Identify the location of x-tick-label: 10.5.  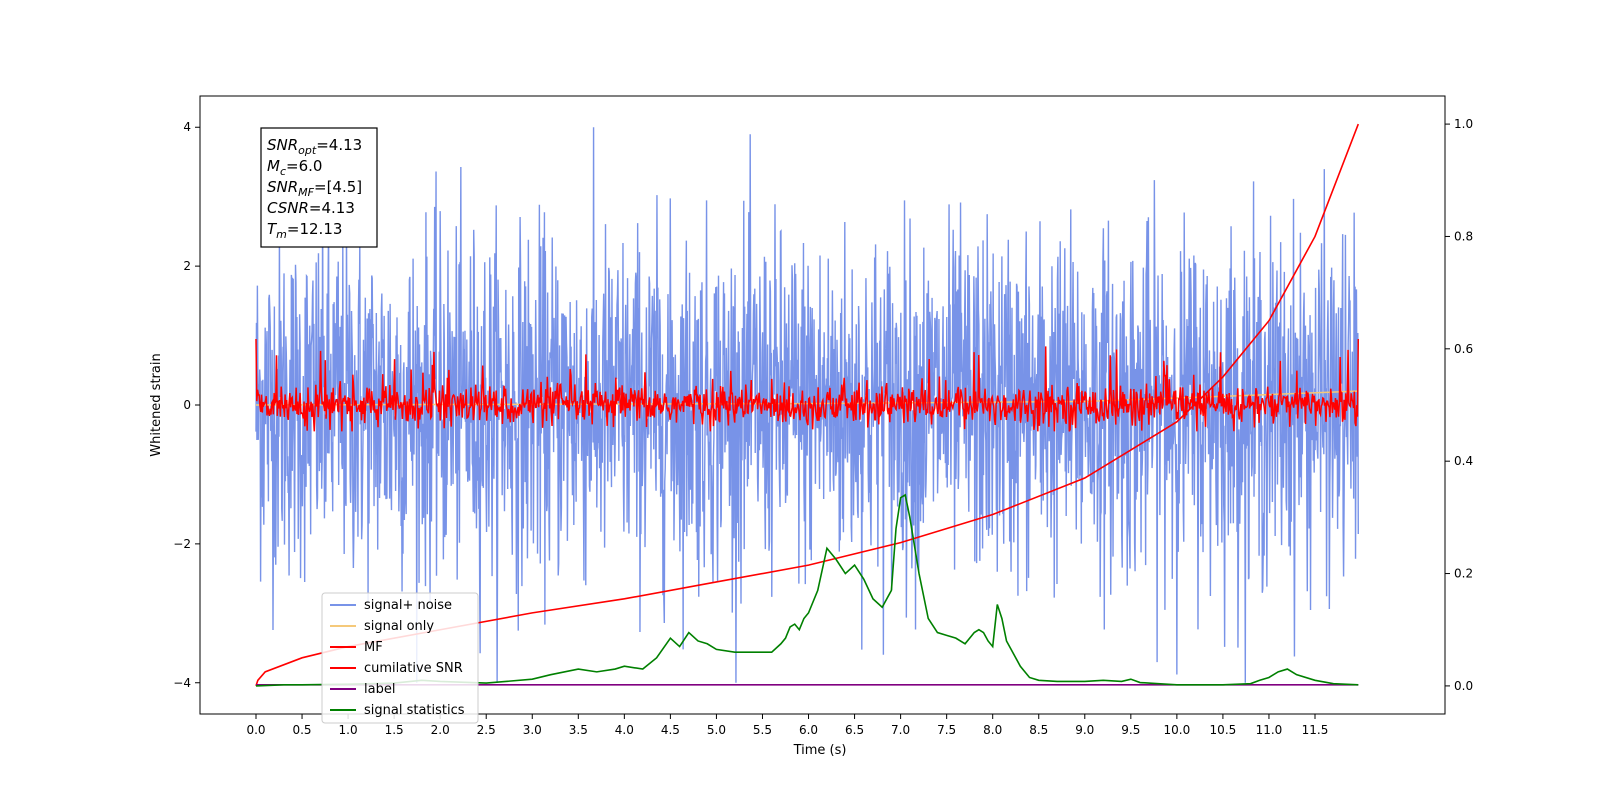
(1223, 730).